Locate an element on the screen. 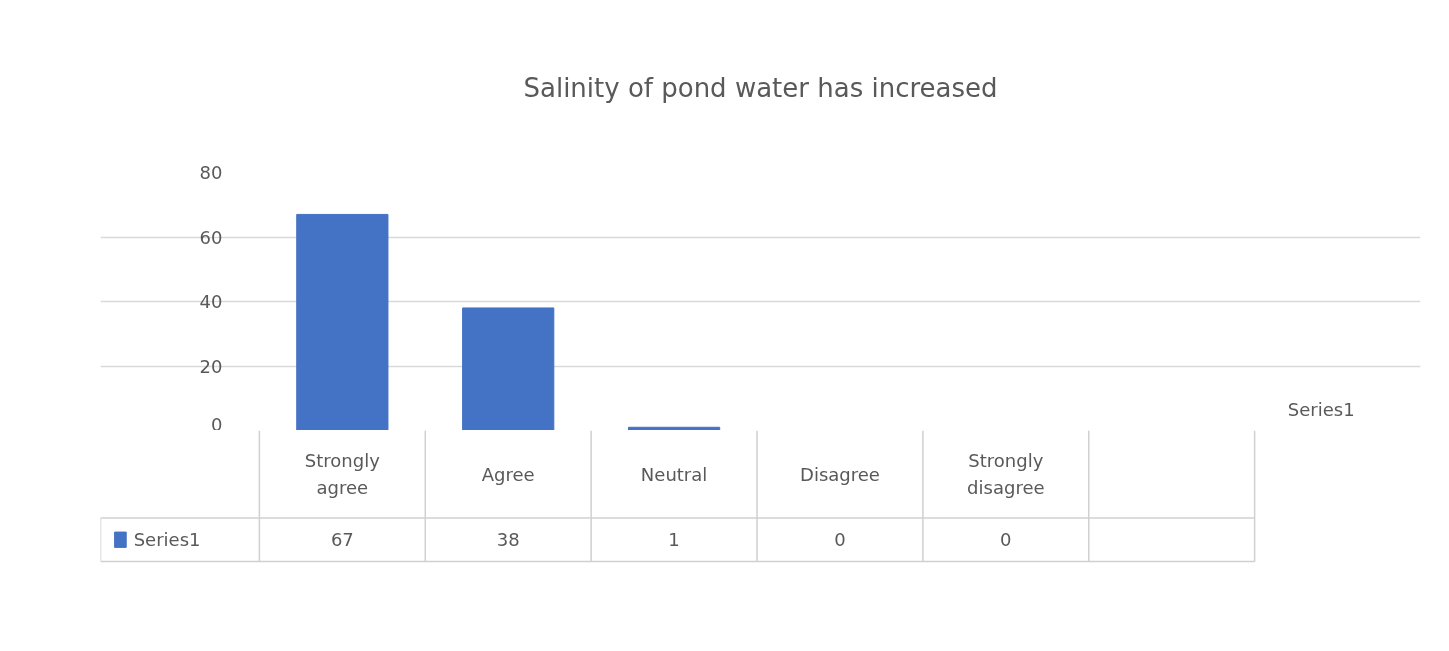 Image resolution: width=1449 pixels, height=651 pixels. text: Series1 is located at coordinates (1321, 410).